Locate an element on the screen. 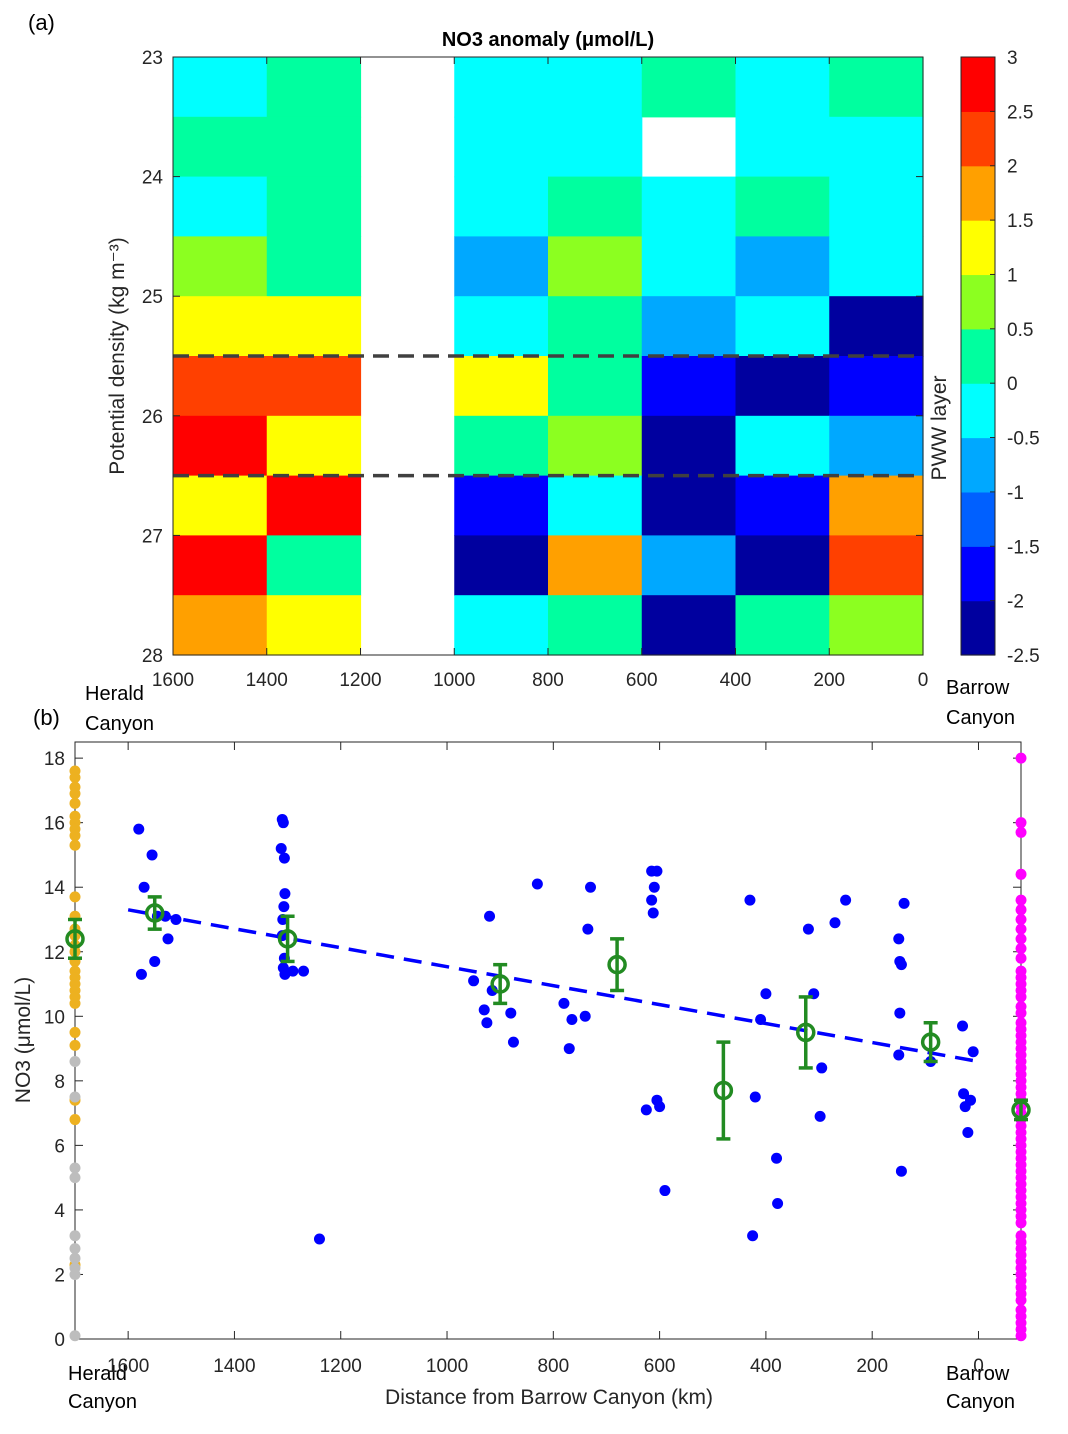  herald-label-b-line2: Canyon is located at coordinates (102, 1402).